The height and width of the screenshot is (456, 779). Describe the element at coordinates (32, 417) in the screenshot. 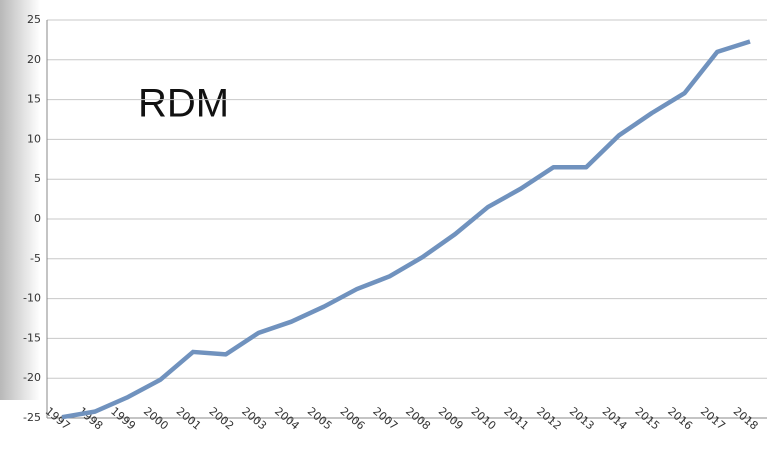

I see `y-tick-label: -25` at that location.